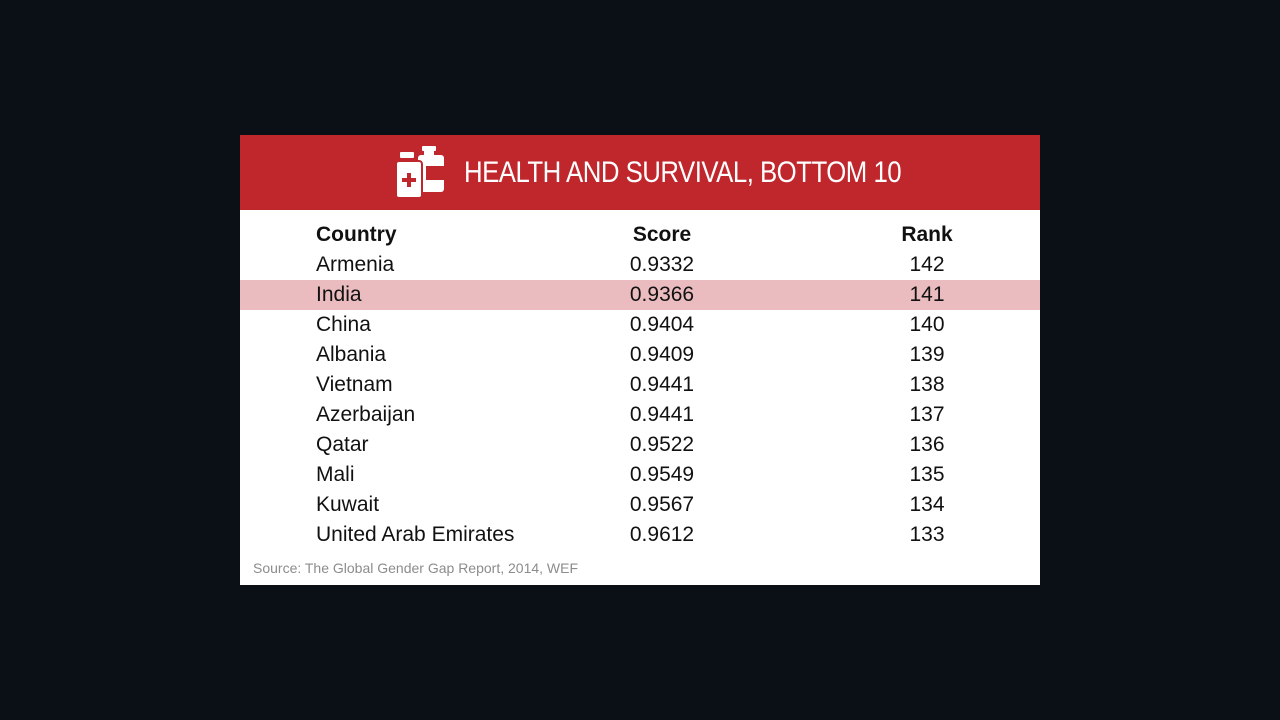 This screenshot has width=1280, height=720. Describe the element at coordinates (343, 324) in the screenshot. I see `country-cell: China` at that location.